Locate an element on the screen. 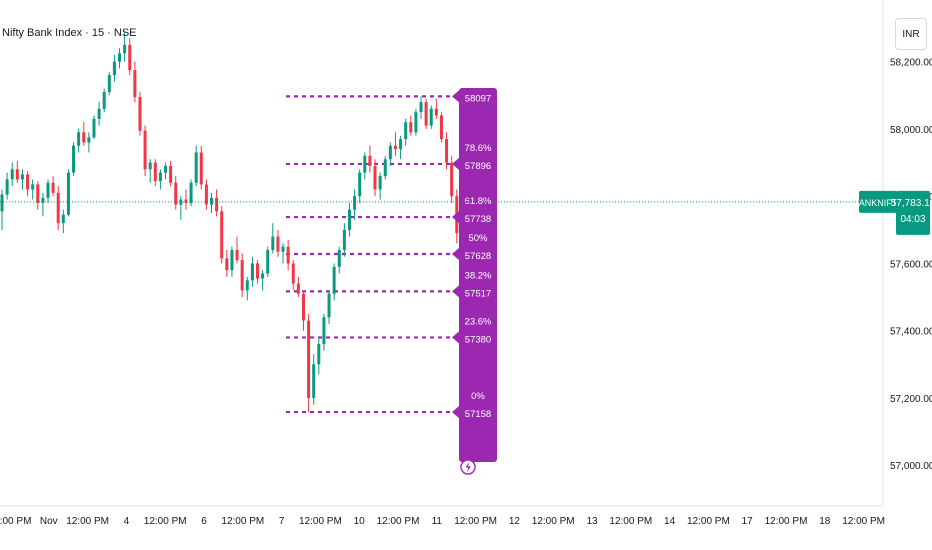  fib-ratio-label: 0% is located at coordinates (478, 396).